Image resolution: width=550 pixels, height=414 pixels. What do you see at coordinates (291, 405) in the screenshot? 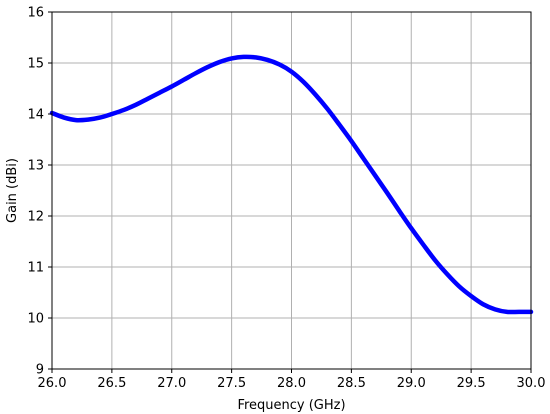
I see `x-axis-label: Frequency (GHz)` at bounding box center [291, 405].